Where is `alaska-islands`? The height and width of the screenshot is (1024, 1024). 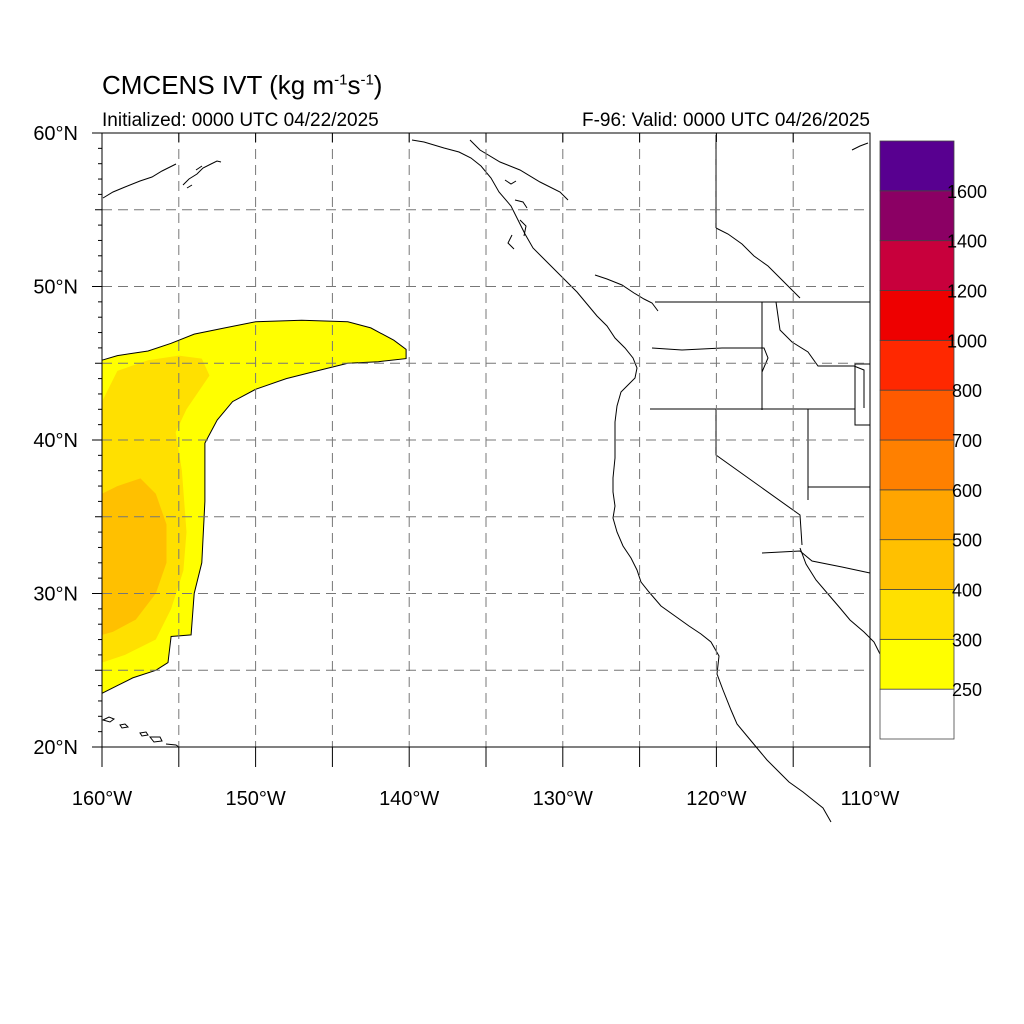
alaska-islands is located at coordinates (516, 214).